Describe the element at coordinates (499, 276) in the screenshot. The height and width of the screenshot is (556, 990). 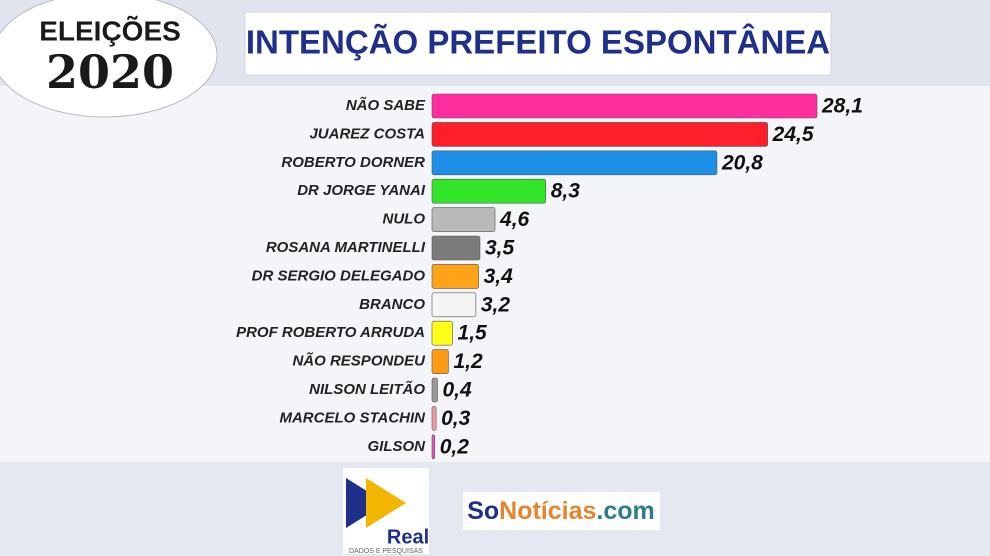
I see `value-label: 3,4` at that location.